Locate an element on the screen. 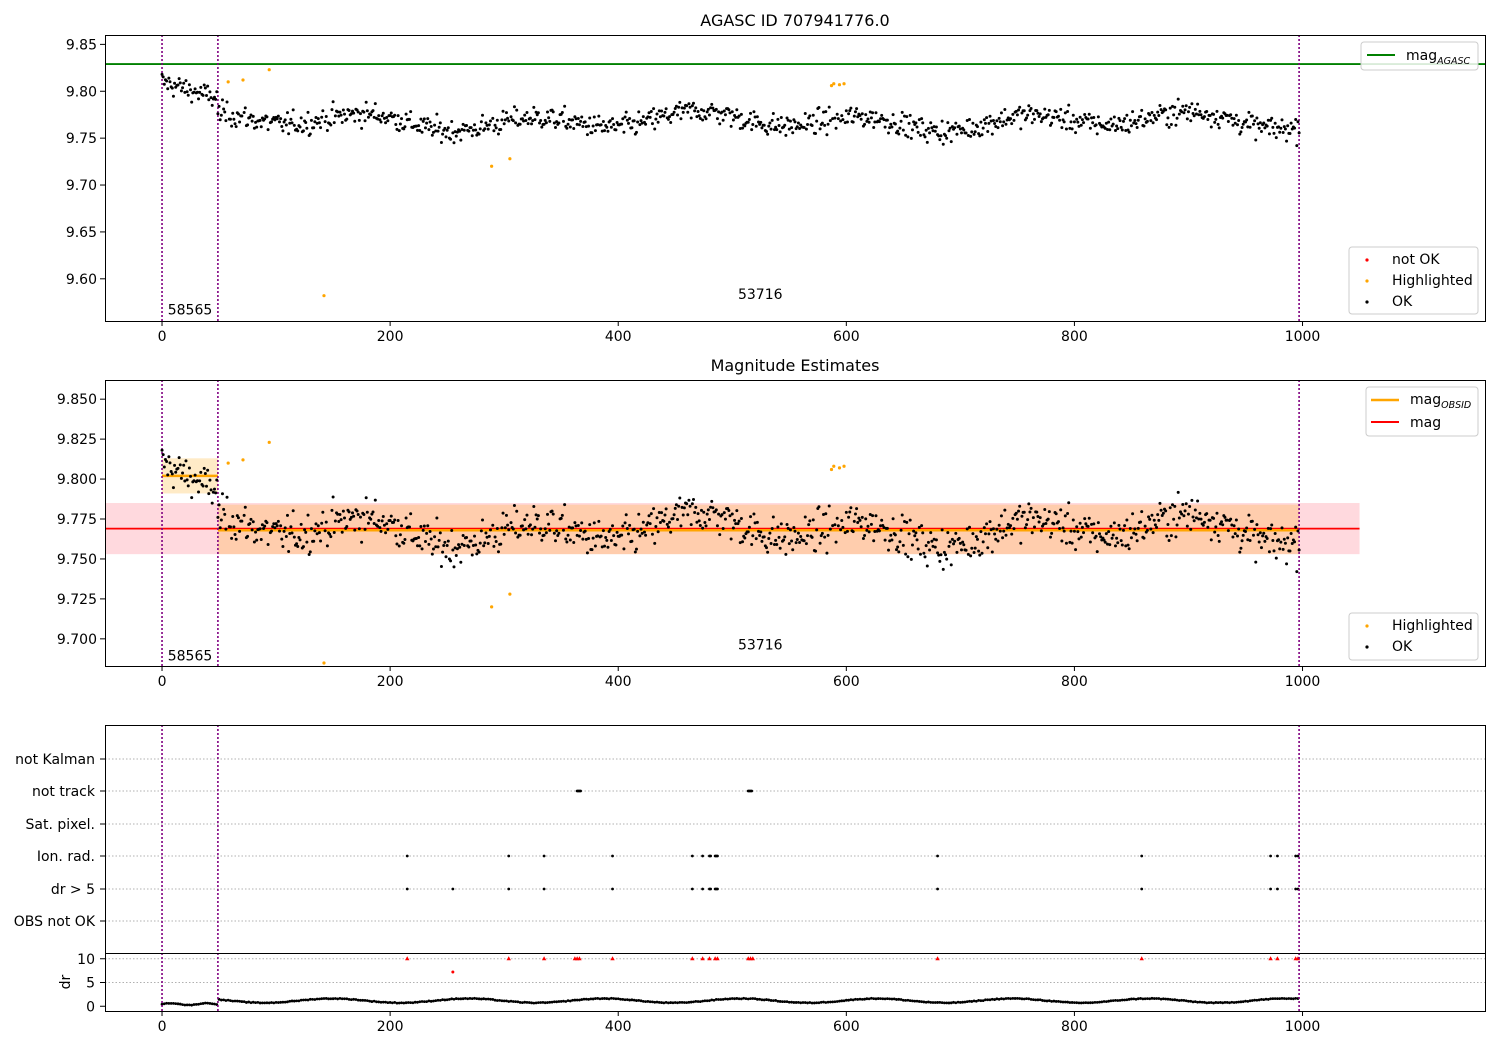  magnitude-xtick-label: 600 is located at coordinates (846, 682).